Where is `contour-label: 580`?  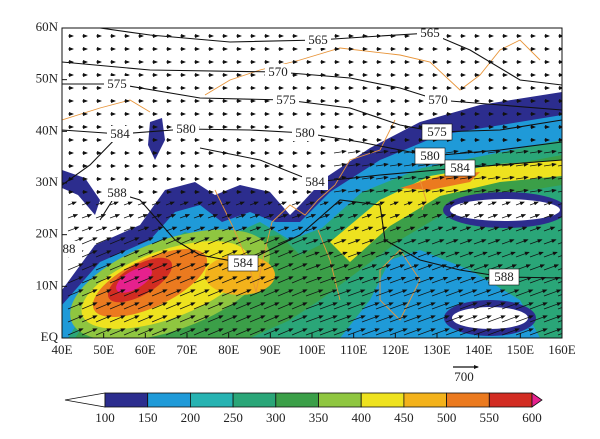
contour-label: 580 is located at coordinates (186, 128).